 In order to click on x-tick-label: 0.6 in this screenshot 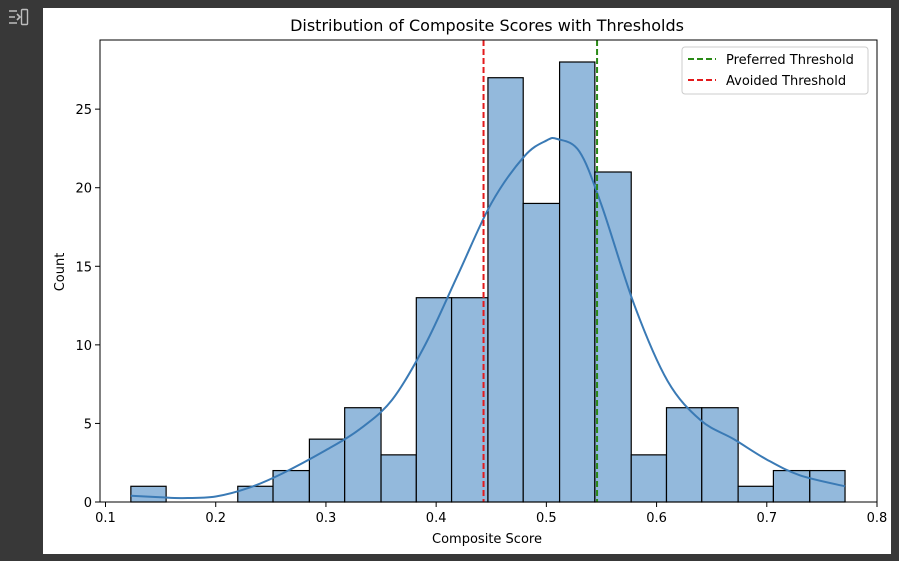, I will do `click(656, 518)`.